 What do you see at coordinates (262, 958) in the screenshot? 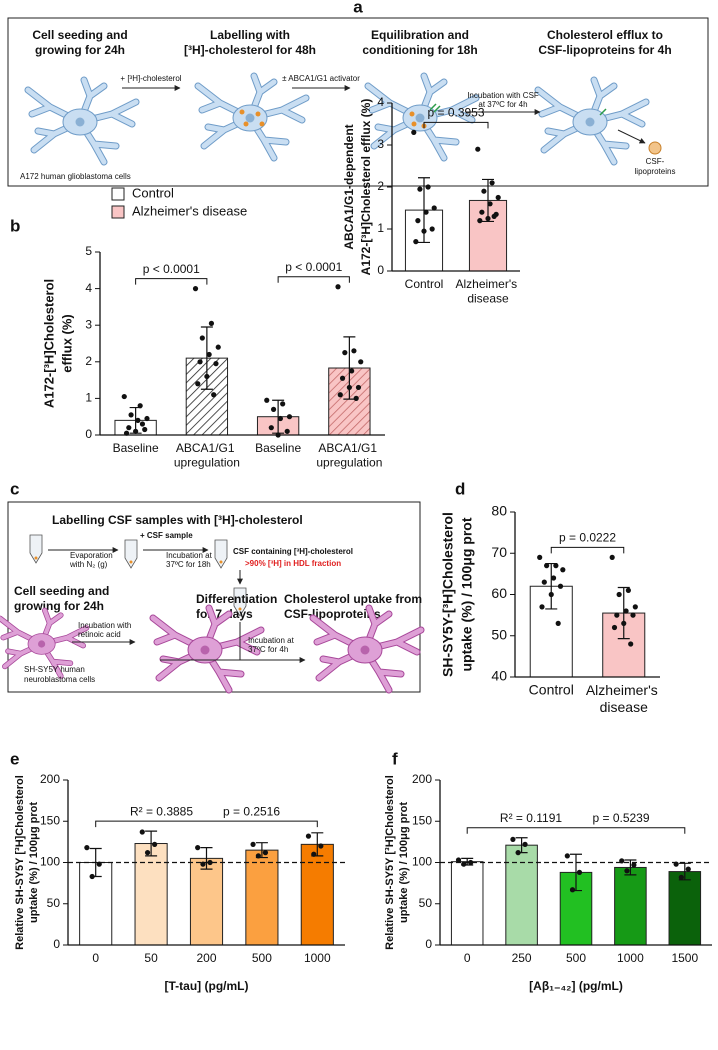
I see `x-tick-label: 500` at bounding box center [262, 958].